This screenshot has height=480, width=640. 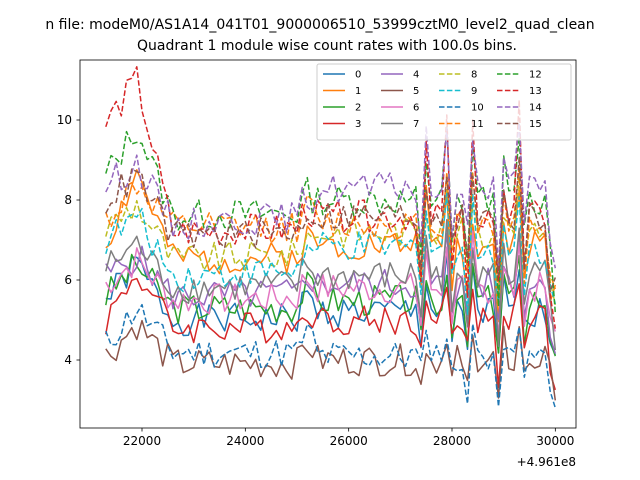 I want to click on legend-label-1: 1, so click(x=358, y=91).